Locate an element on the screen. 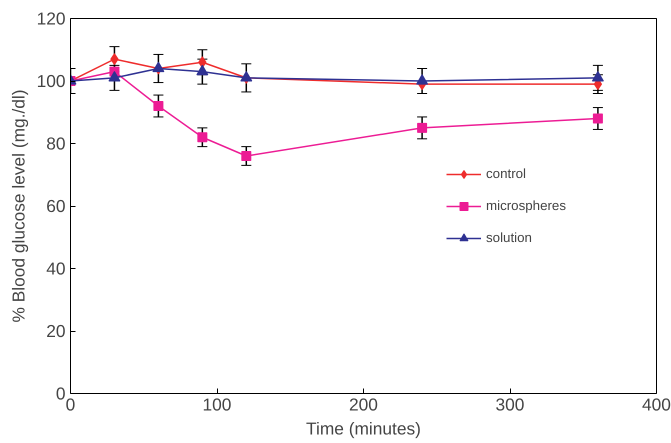 The width and height of the screenshot is (671, 443). x-tick-label: 100 is located at coordinates (217, 404).